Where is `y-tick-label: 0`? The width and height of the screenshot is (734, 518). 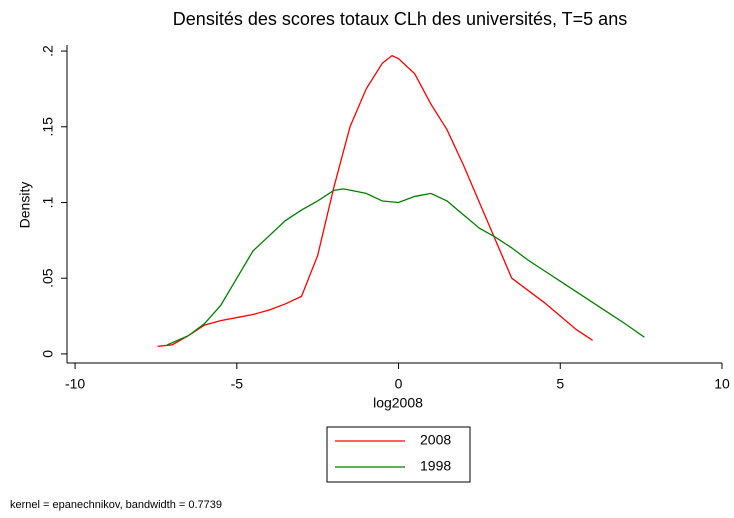 y-tick-label: 0 is located at coordinates (48, 354).